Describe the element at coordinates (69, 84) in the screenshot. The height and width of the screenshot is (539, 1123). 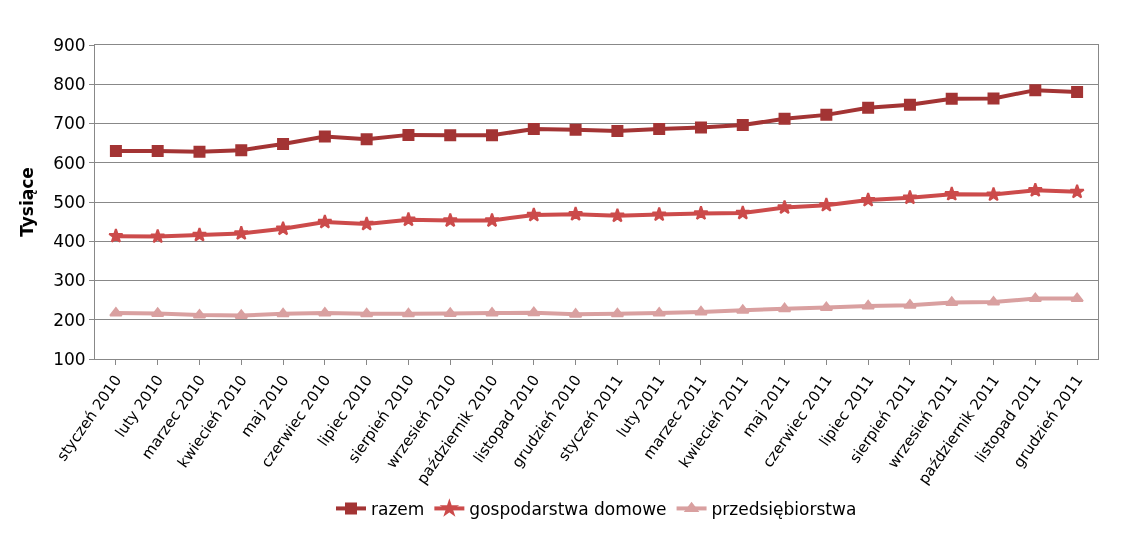
I see `y-tick-label: 800` at that location.